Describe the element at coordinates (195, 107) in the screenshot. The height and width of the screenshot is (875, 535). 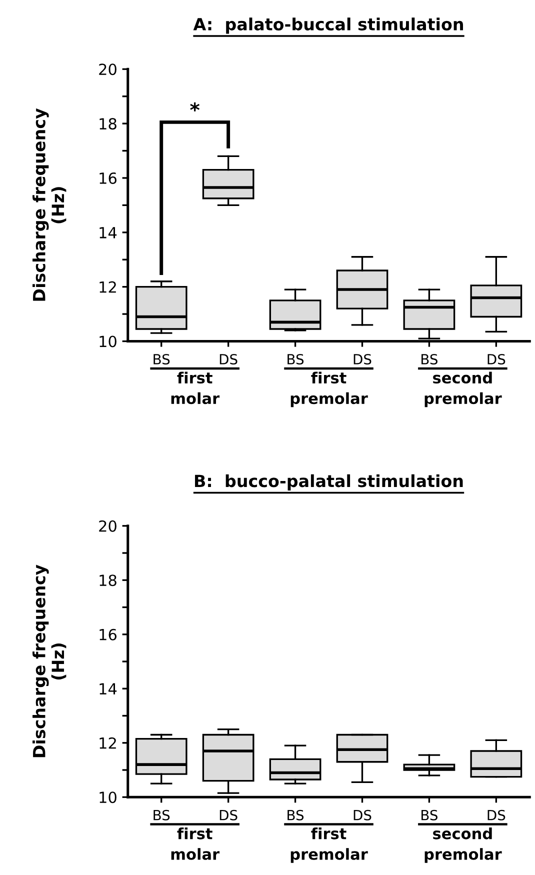
I see `annotation: *` at that location.